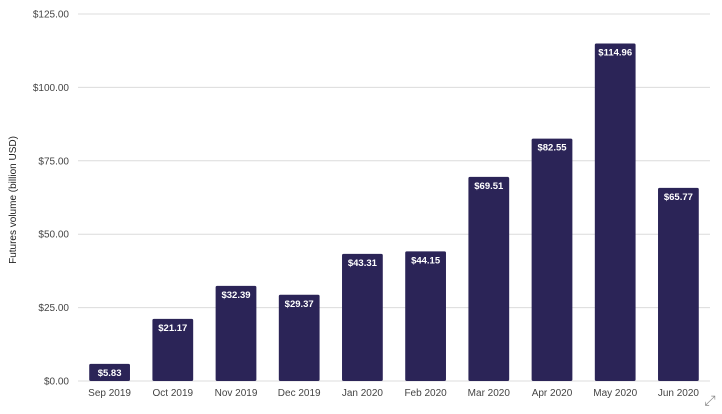 Image resolution: width=722 pixels, height=414 pixels. Describe the element at coordinates (51, 15) in the screenshot. I see `y-tick-label: $125.00` at that location.